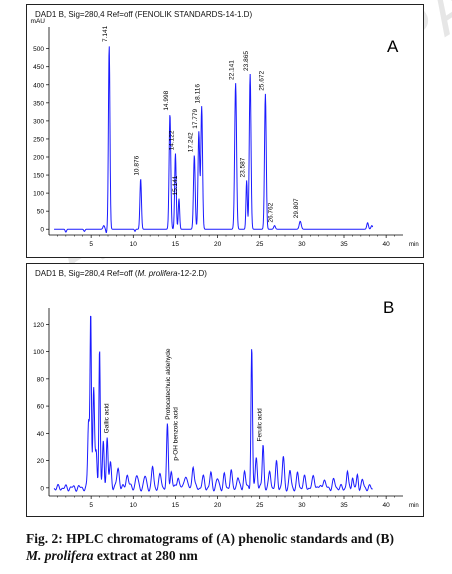 The height and width of the screenshot is (574, 452). I want to click on y-tick-label: 150, so click(38, 176).